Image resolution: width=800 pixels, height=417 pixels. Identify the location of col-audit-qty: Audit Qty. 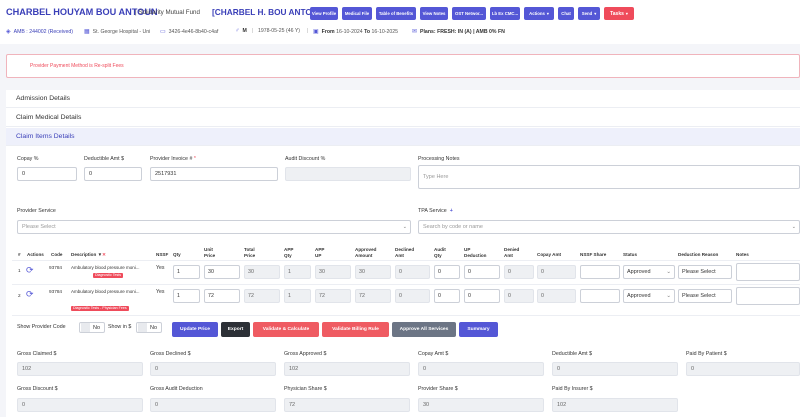
(440, 252).